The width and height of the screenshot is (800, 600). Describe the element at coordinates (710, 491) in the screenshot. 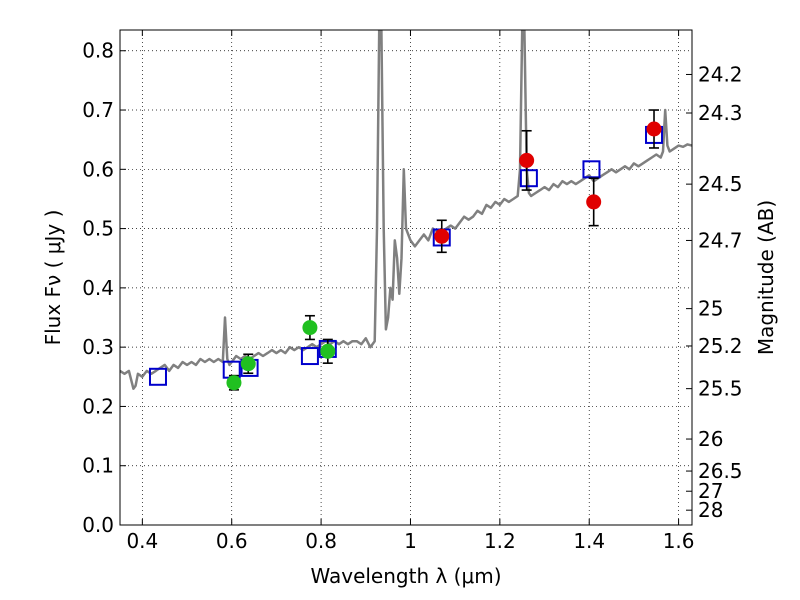

I see `right-tick-label: 27` at that location.